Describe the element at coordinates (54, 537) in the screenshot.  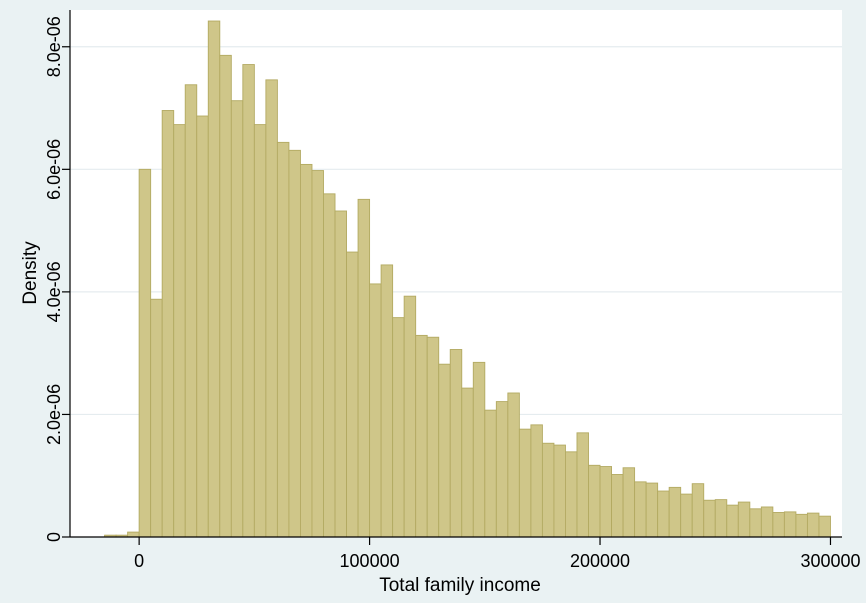
I see `y-tick-label: 0` at that location.